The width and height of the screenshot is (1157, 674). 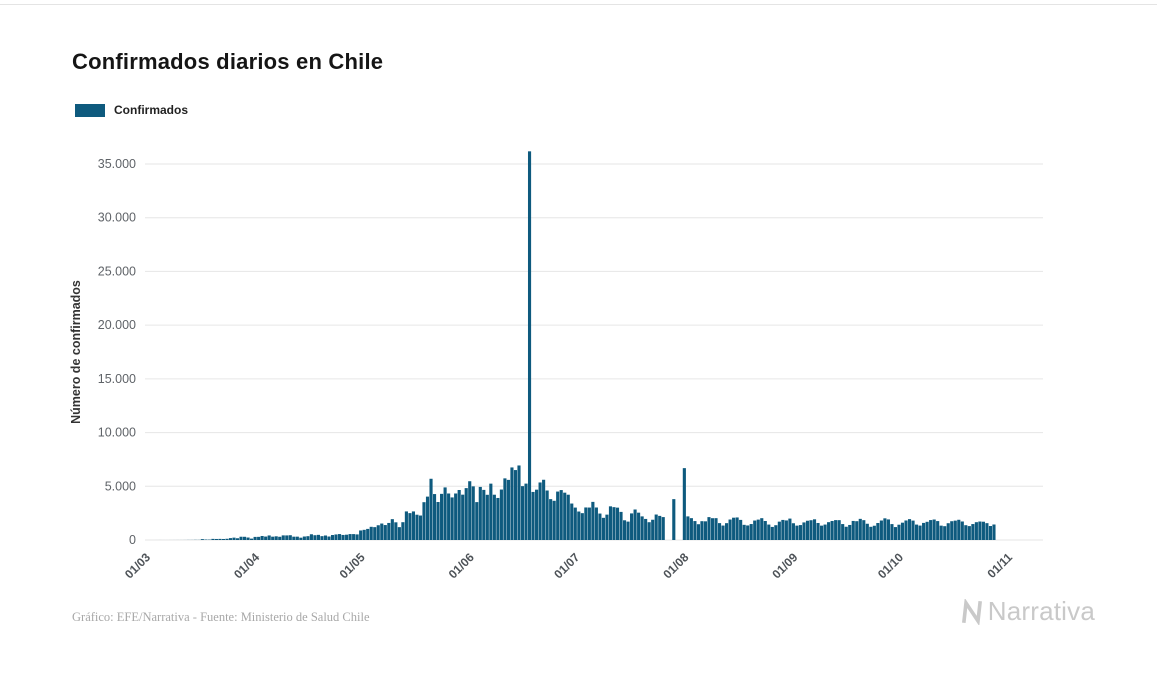 What do you see at coordinates (76, 352) in the screenshot?
I see `y-axis-title: Número de confirmados` at bounding box center [76, 352].